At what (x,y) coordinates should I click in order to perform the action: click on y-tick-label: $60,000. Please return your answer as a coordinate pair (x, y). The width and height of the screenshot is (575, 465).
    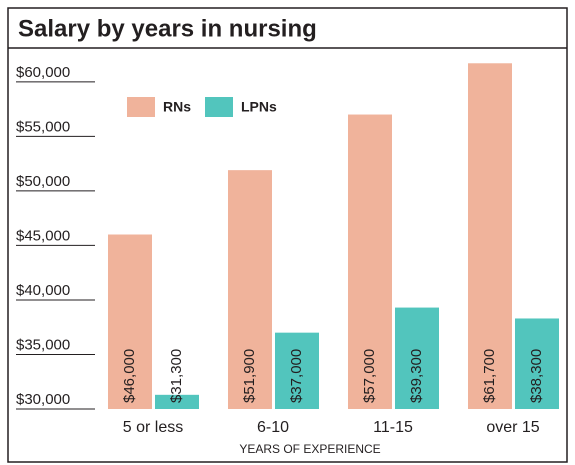
    Looking at the image, I should click on (43, 72).